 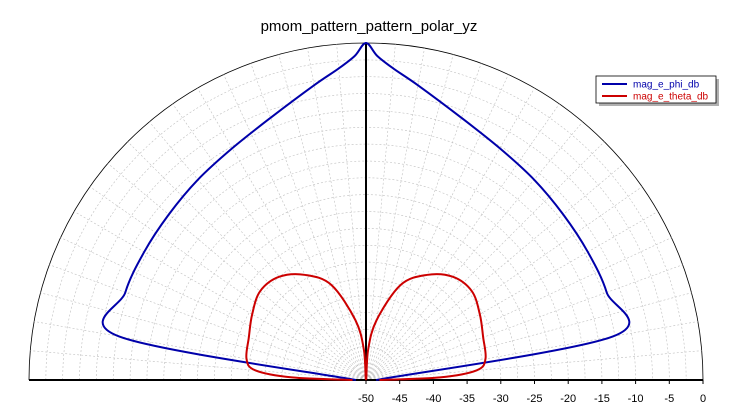 What do you see at coordinates (602, 399) in the screenshot?
I see `tick-label: -15` at bounding box center [602, 399].